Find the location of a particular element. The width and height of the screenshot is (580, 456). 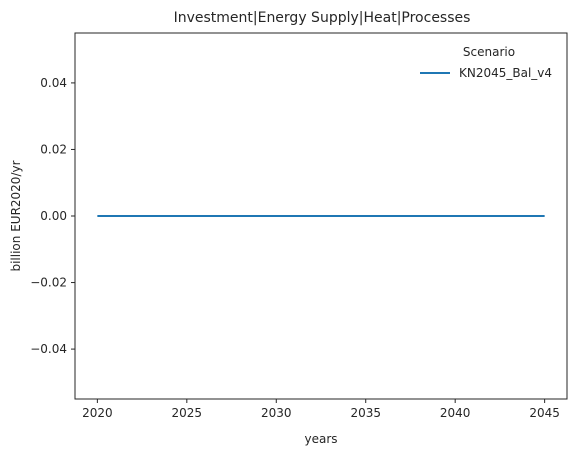

legend-entry: KN2045_Bal_v4 is located at coordinates (505, 73).